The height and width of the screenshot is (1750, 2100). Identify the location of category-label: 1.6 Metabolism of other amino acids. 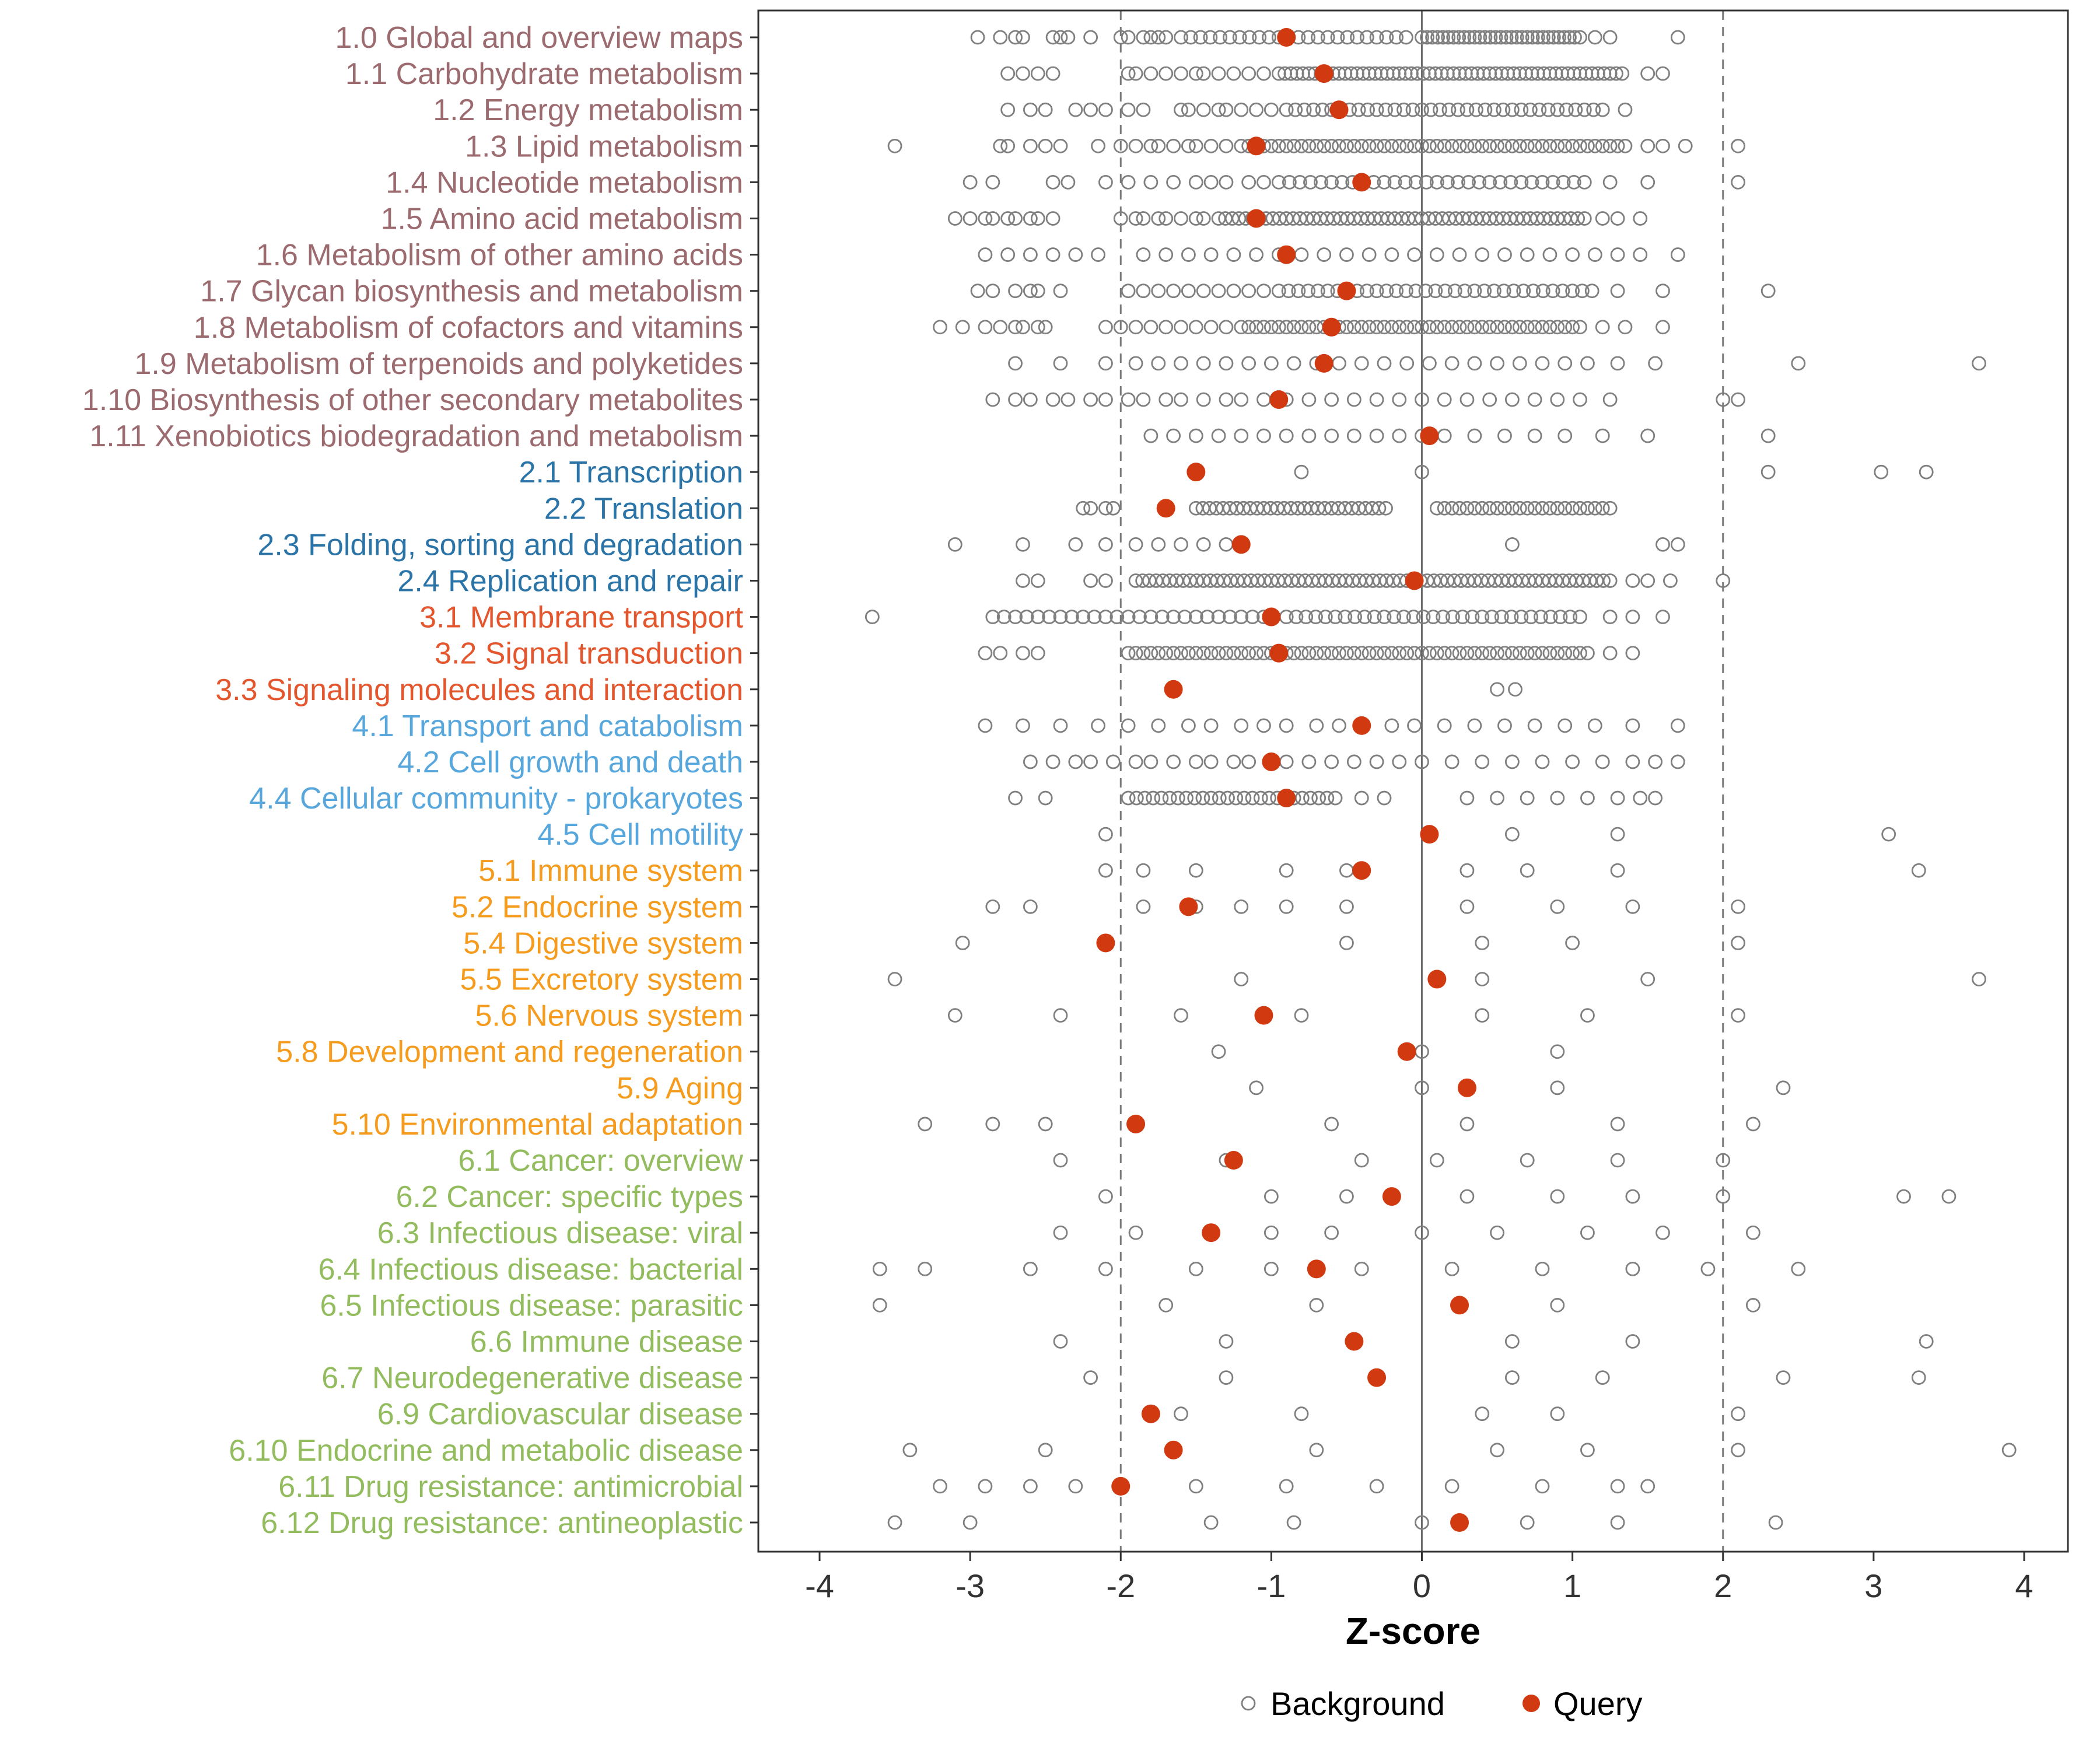
(499, 256).